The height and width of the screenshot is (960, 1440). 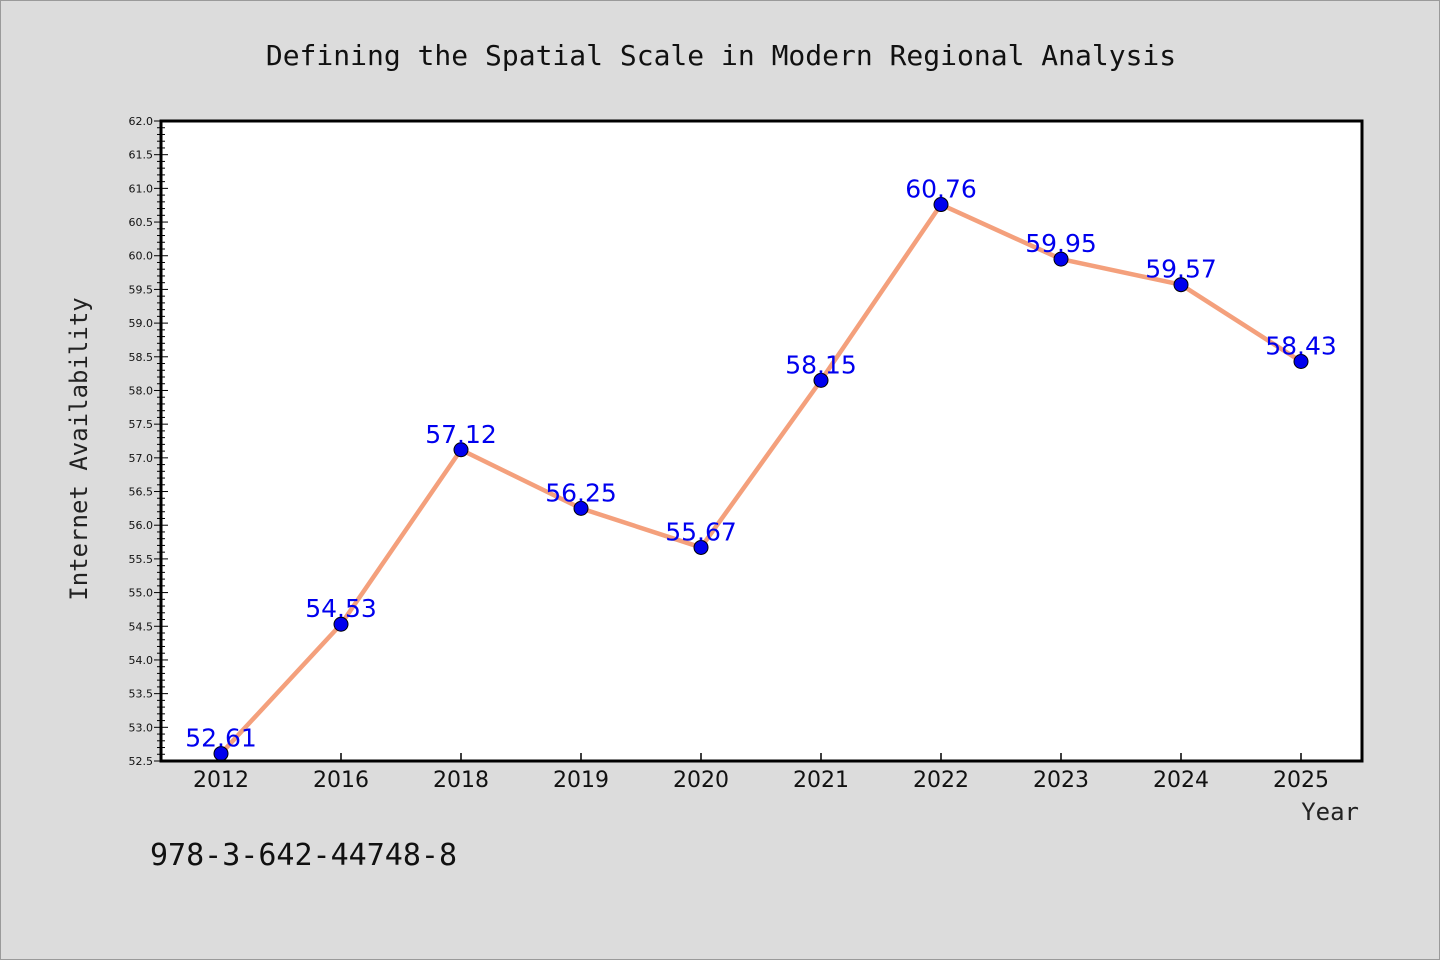 I want to click on y-tick-label: 53.5, so click(x=141, y=694).